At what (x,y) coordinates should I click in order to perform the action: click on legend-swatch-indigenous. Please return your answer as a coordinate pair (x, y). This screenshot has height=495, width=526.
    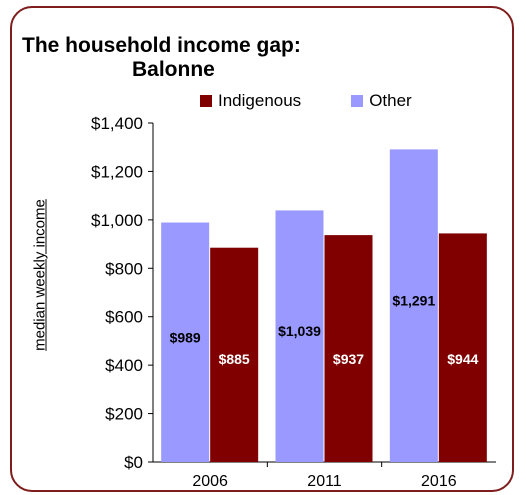
    Looking at the image, I should click on (206, 101).